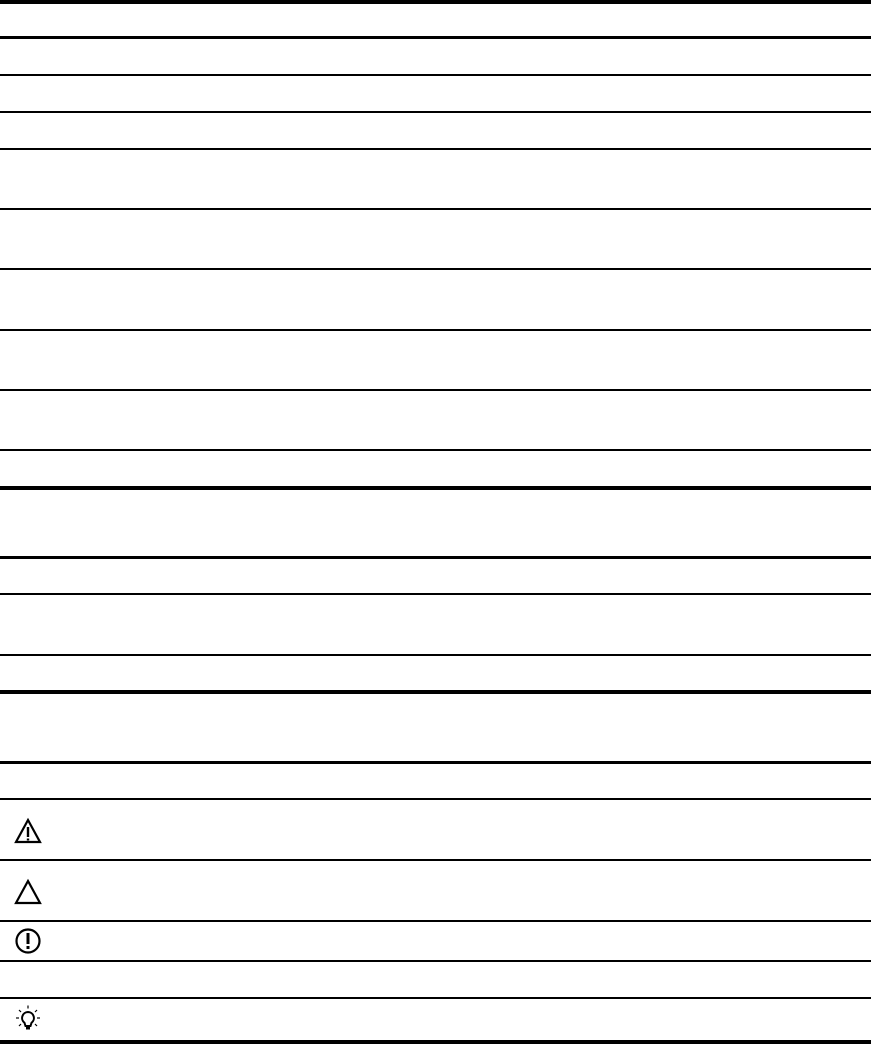 The image size is (871, 1046). I want to click on caution-icon, so click(28, 891).